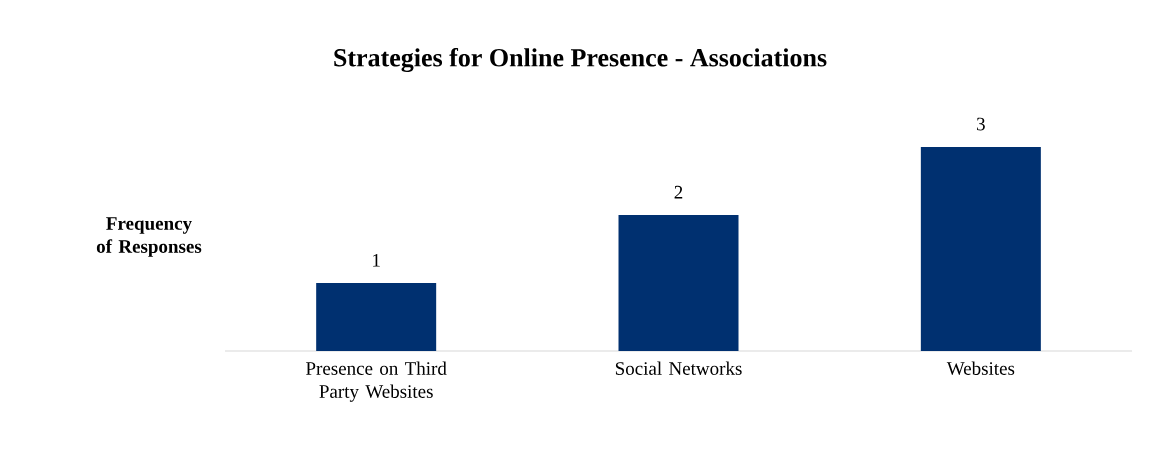 This screenshot has height=451, width=1160. Describe the element at coordinates (376, 381) in the screenshot. I see `x-tick-label: Presence on Third Party Websites` at that location.